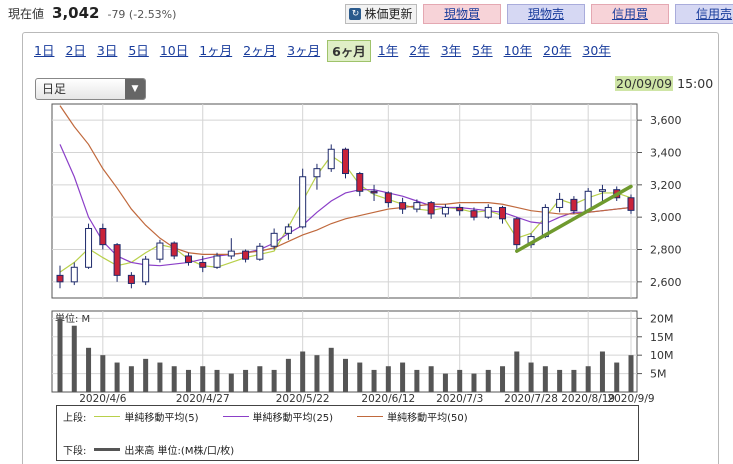  I want to click on price-bar: 現在値 3,042 -79 (-2.53%), so click(92, 14).